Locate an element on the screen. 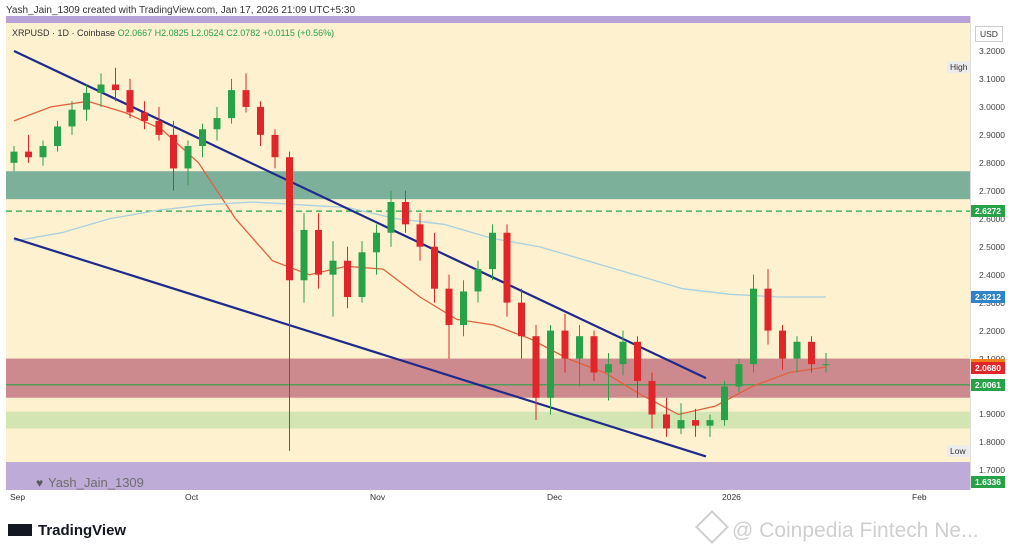 The width and height of the screenshot is (1024, 551). price-tick-4: 2.8000 is located at coordinates (992, 162).